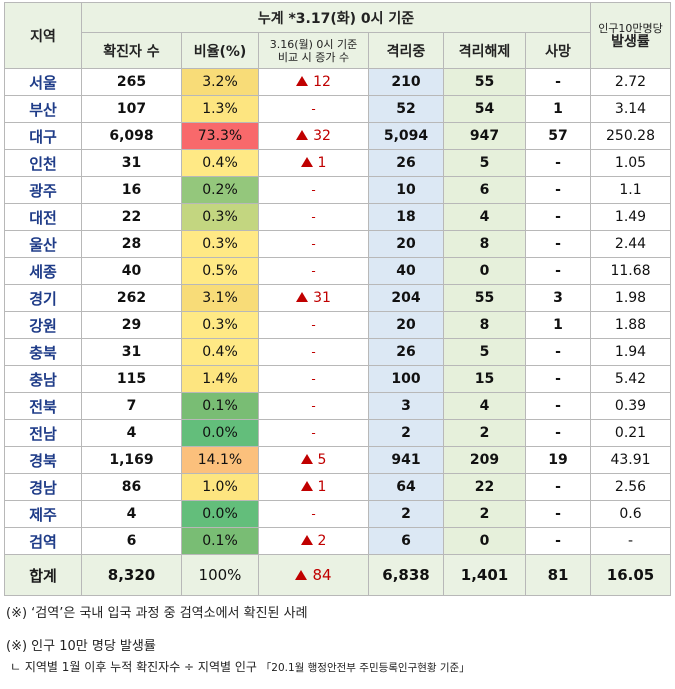 The width and height of the screenshot is (675, 689). Describe the element at coordinates (406, 541) in the screenshot. I see `quarantined-count: 6` at that location.